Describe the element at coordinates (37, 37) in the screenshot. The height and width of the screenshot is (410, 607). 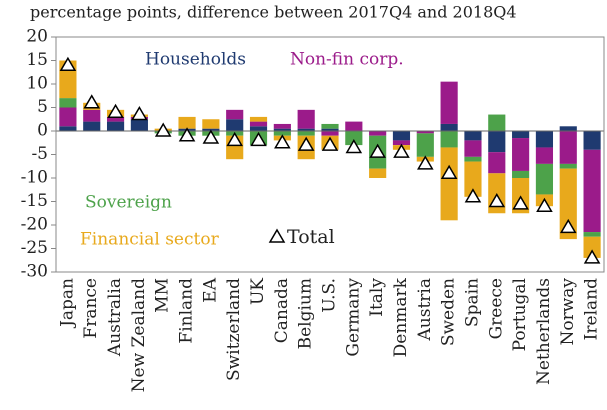
I see `y-tick-label: 20` at that location.